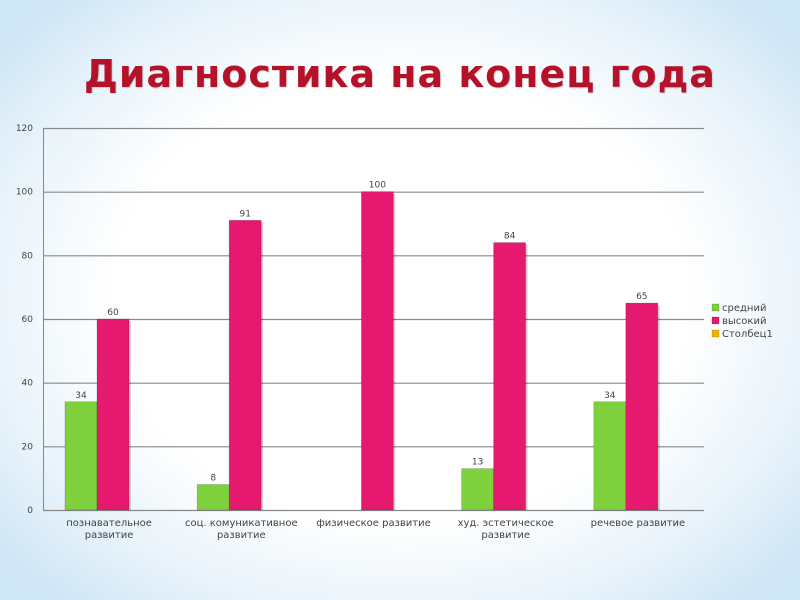 This screenshot has height=600, width=800. Describe the element at coordinates (510, 237) in the screenshot. I see `data-label: 84` at that location.